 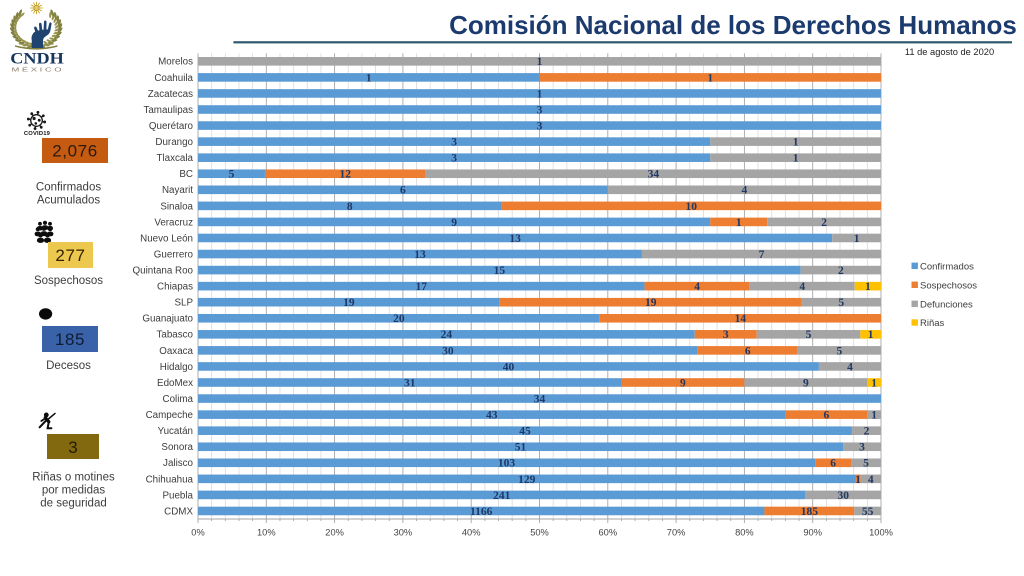 I want to click on svg-text: 45, so click(x=525, y=432).